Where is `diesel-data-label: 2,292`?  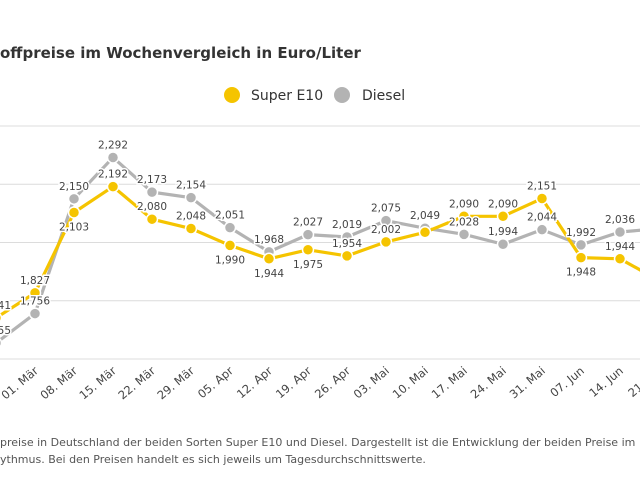 diesel-data-label: 2,292 is located at coordinates (113, 145).